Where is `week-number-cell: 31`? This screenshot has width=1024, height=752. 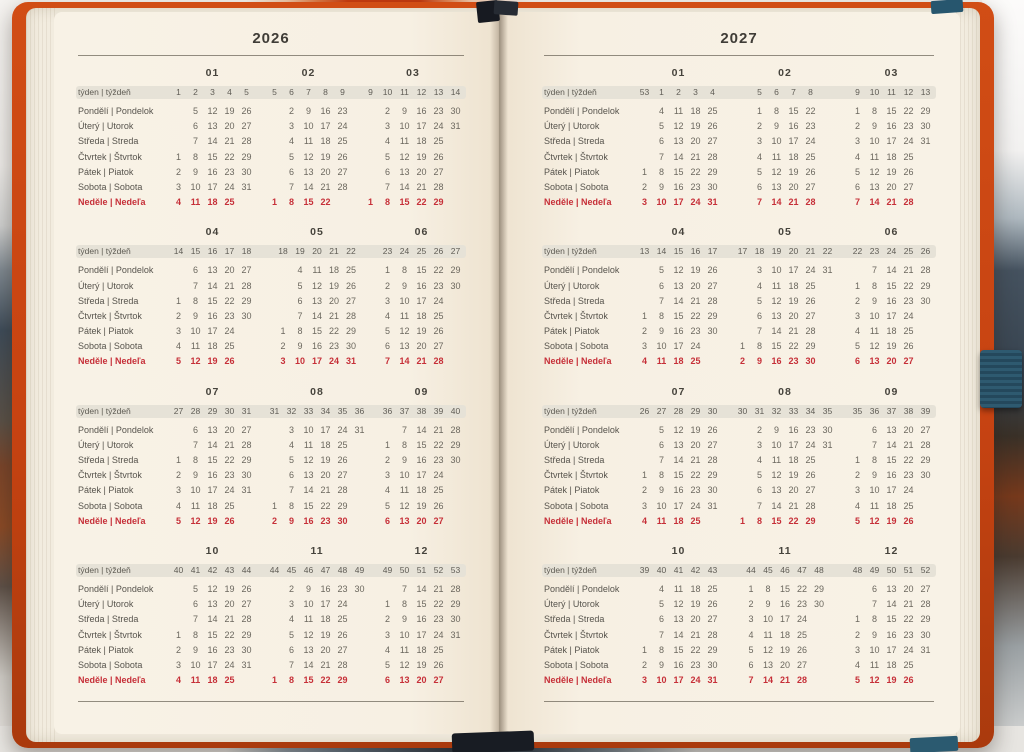
week-number-cell: 31 is located at coordinates (246, 410).